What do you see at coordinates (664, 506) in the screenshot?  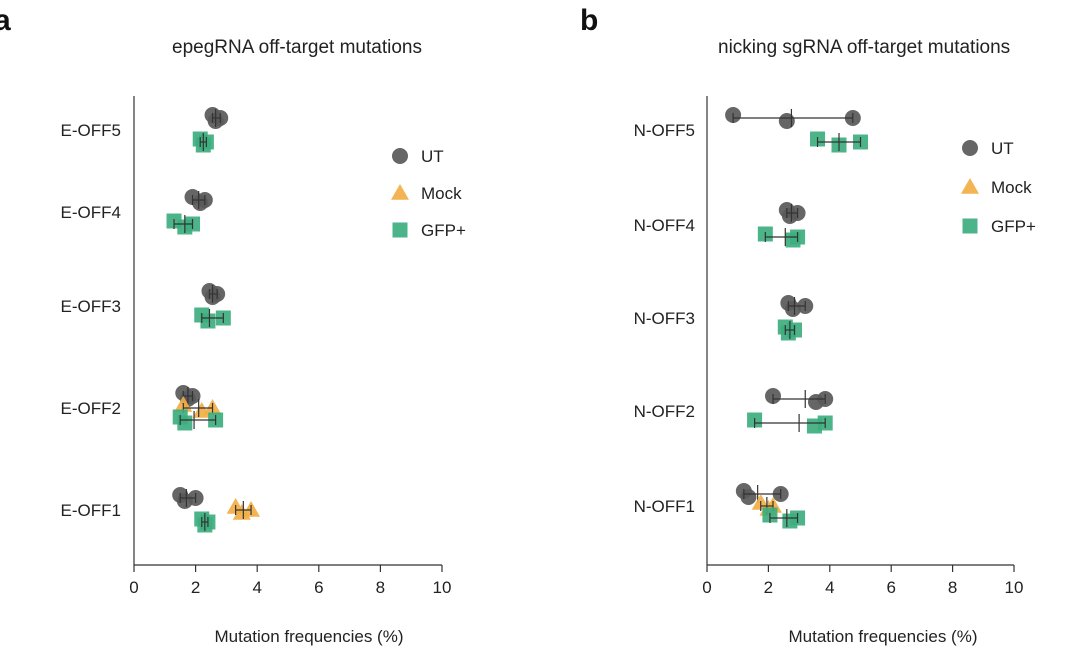 I see `category-label: N-OFF1` at bounding box center [664, 506].